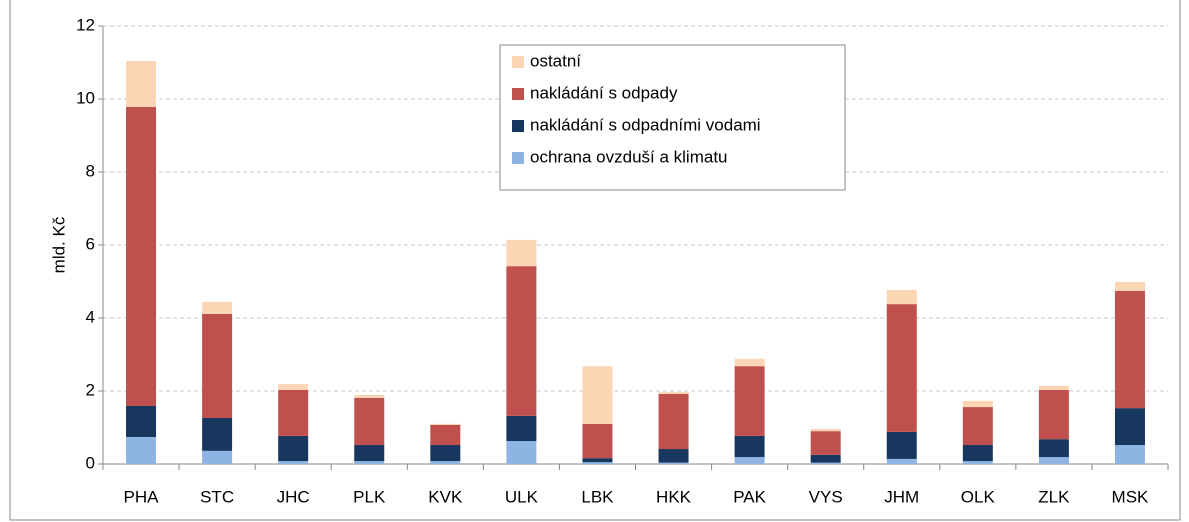  What do you see at coordinates (597, 496) in the screenshot?
I see `x-tick-label: LBK` at bounding box center [597, 496].